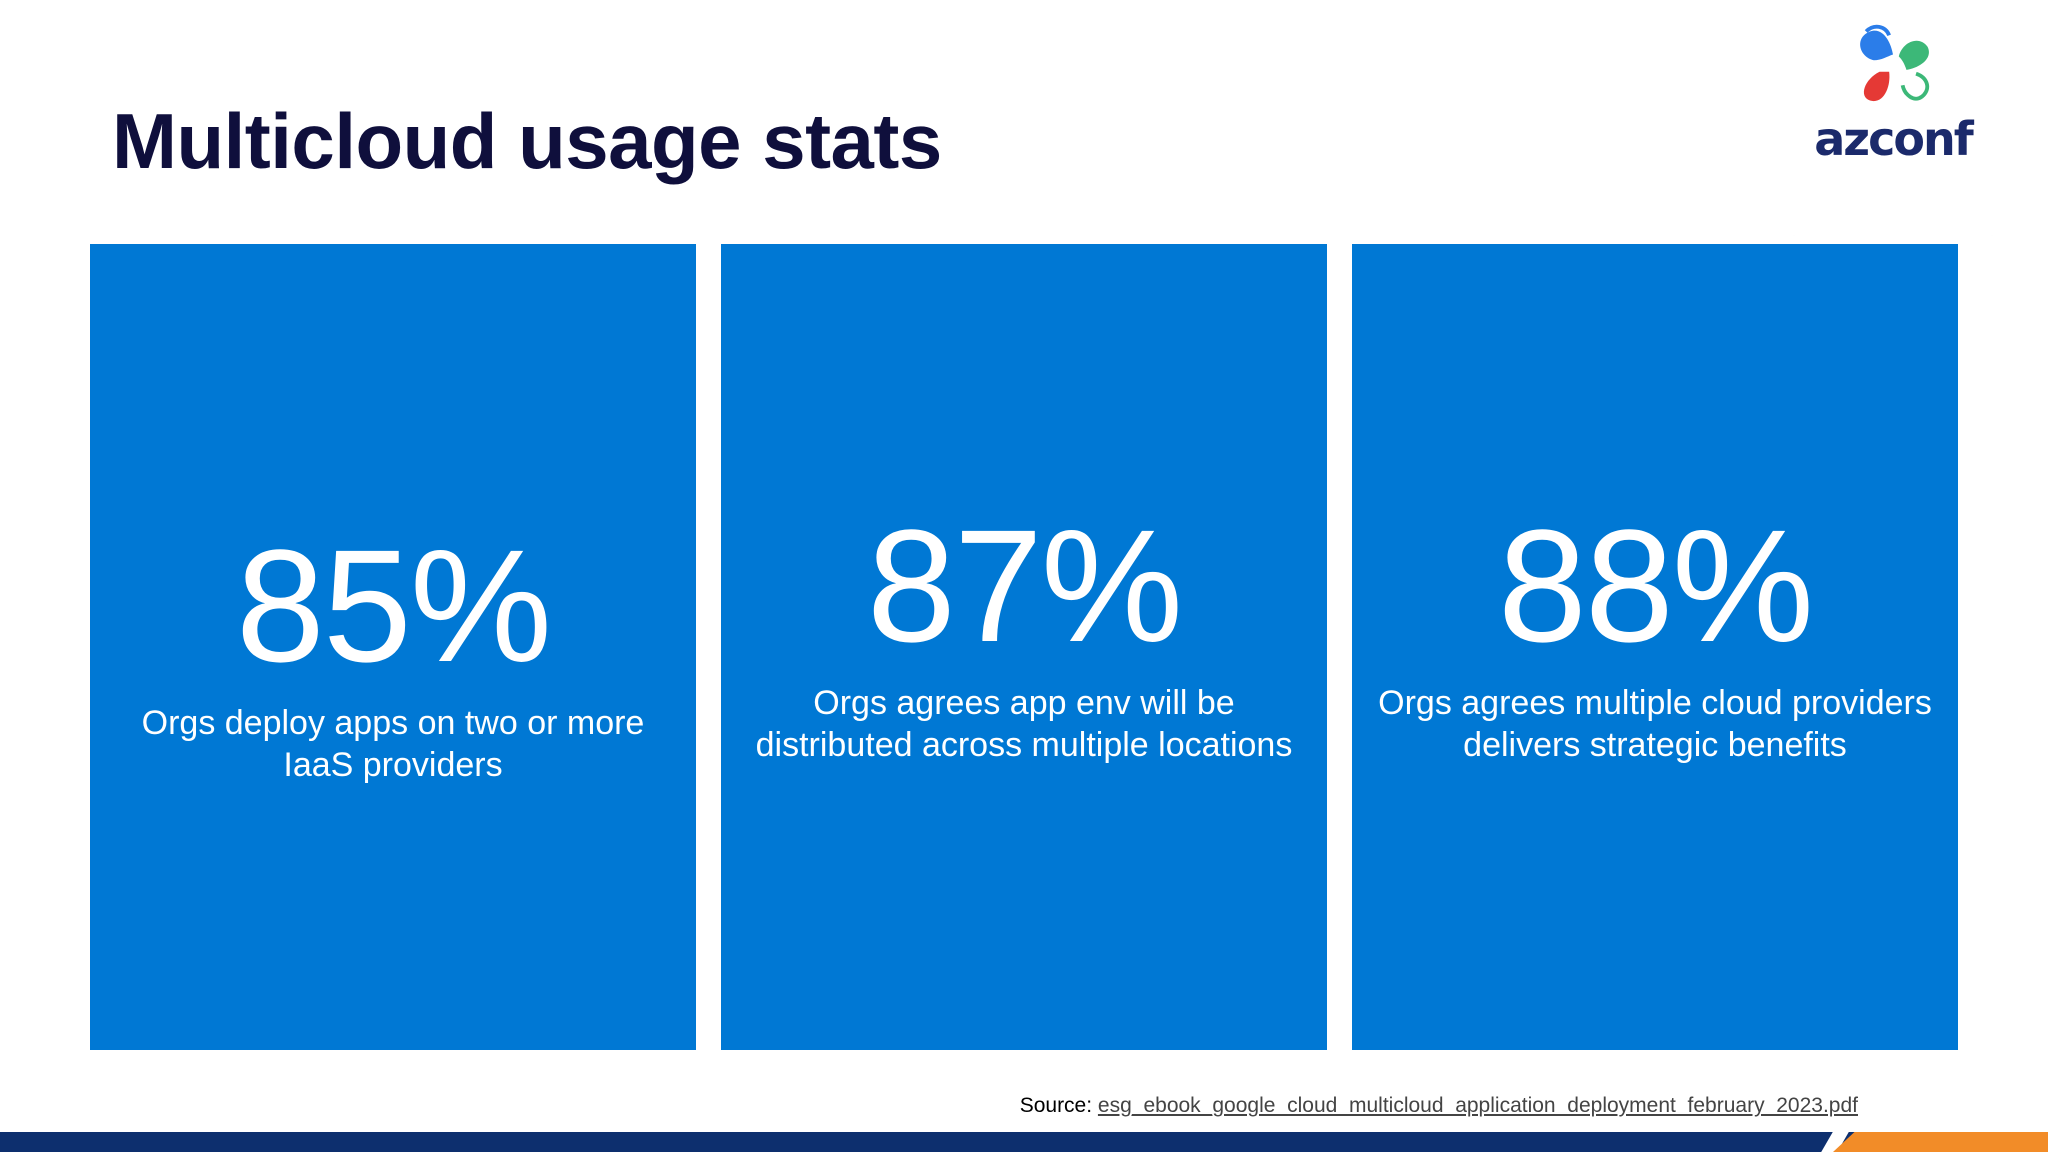  What do you see at coordinates (1940, 1142) in the screenshot?
I see `footer-accent` at bounding box center [1940, 1142].